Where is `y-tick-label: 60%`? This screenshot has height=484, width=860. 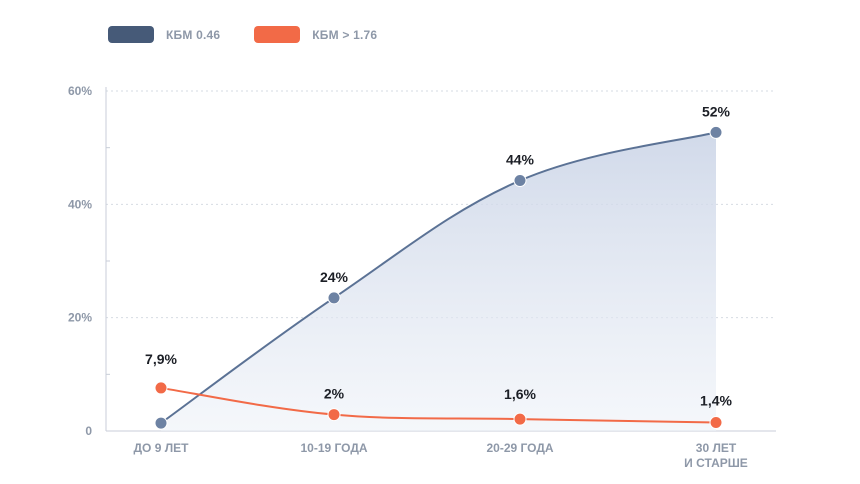
y-tick-label: 60% is located at coordinates (80, 91).